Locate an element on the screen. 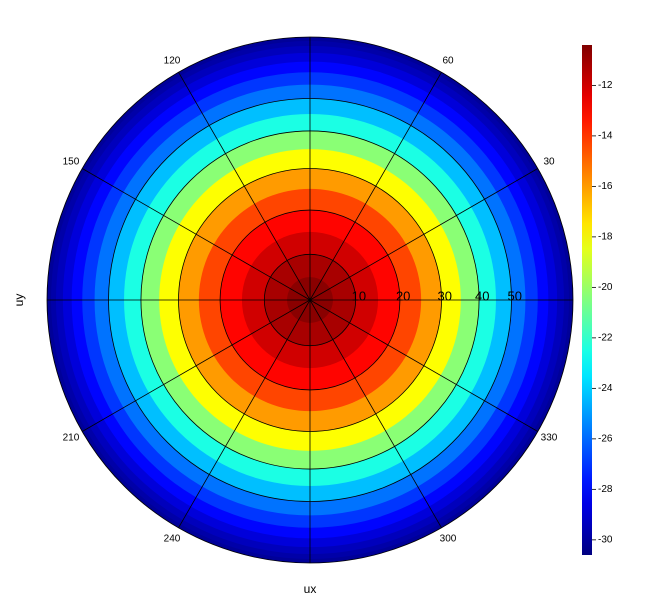 Image resolution: width=664 pixels, height=611 pixels. theta-tick-label: 330 is located at coordinates (549, 438).